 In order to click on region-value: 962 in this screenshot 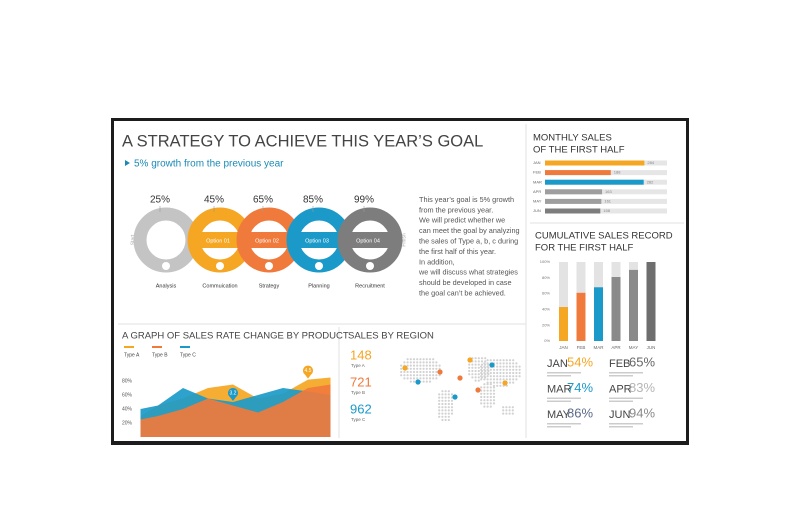, I will do `click(361, 408)`.